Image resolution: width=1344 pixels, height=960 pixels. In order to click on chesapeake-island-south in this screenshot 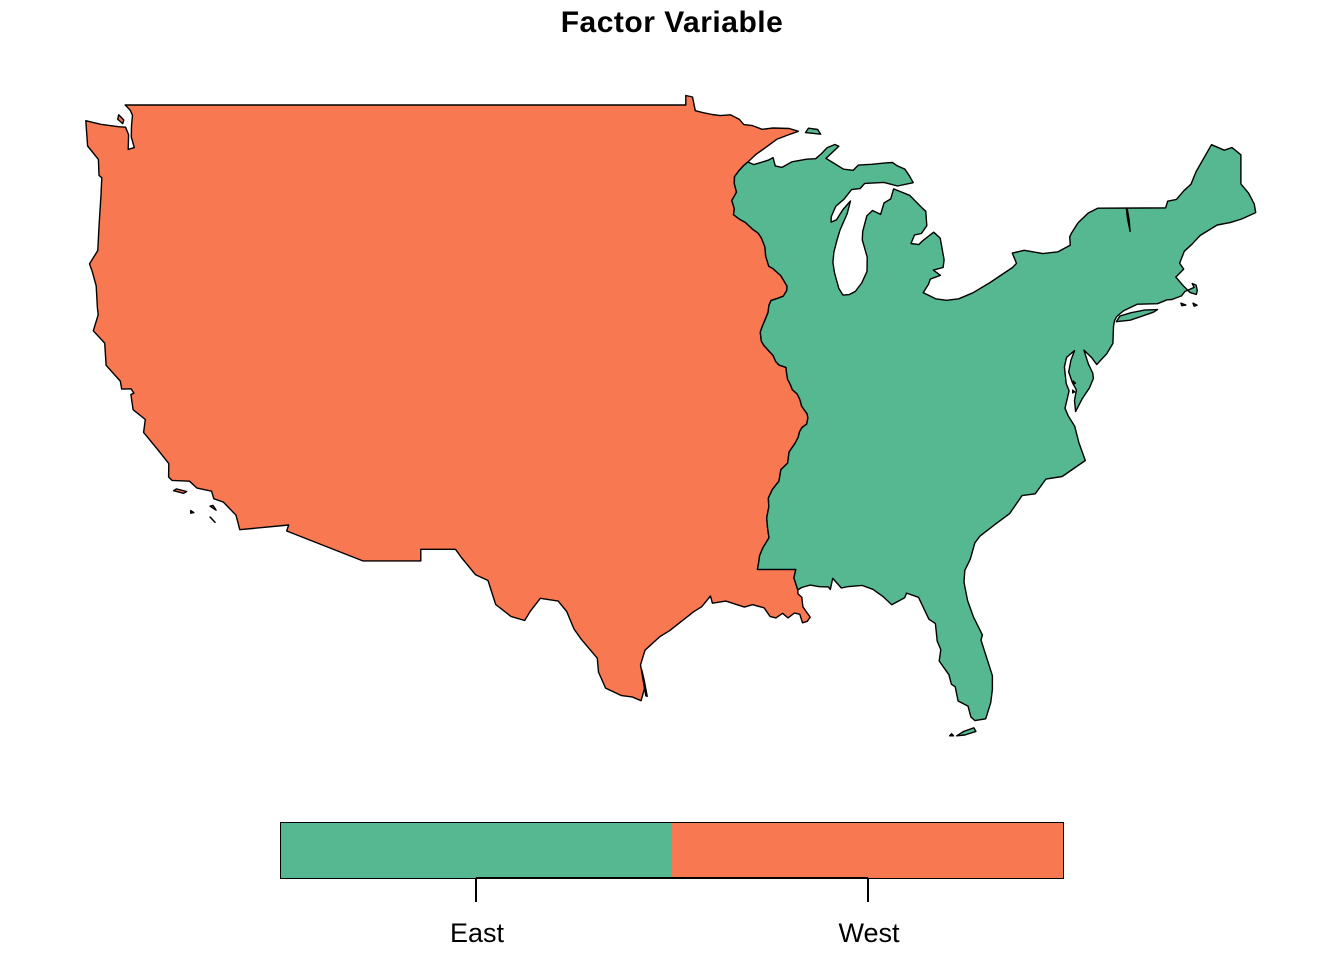, I will do `click(1074, 391)`.